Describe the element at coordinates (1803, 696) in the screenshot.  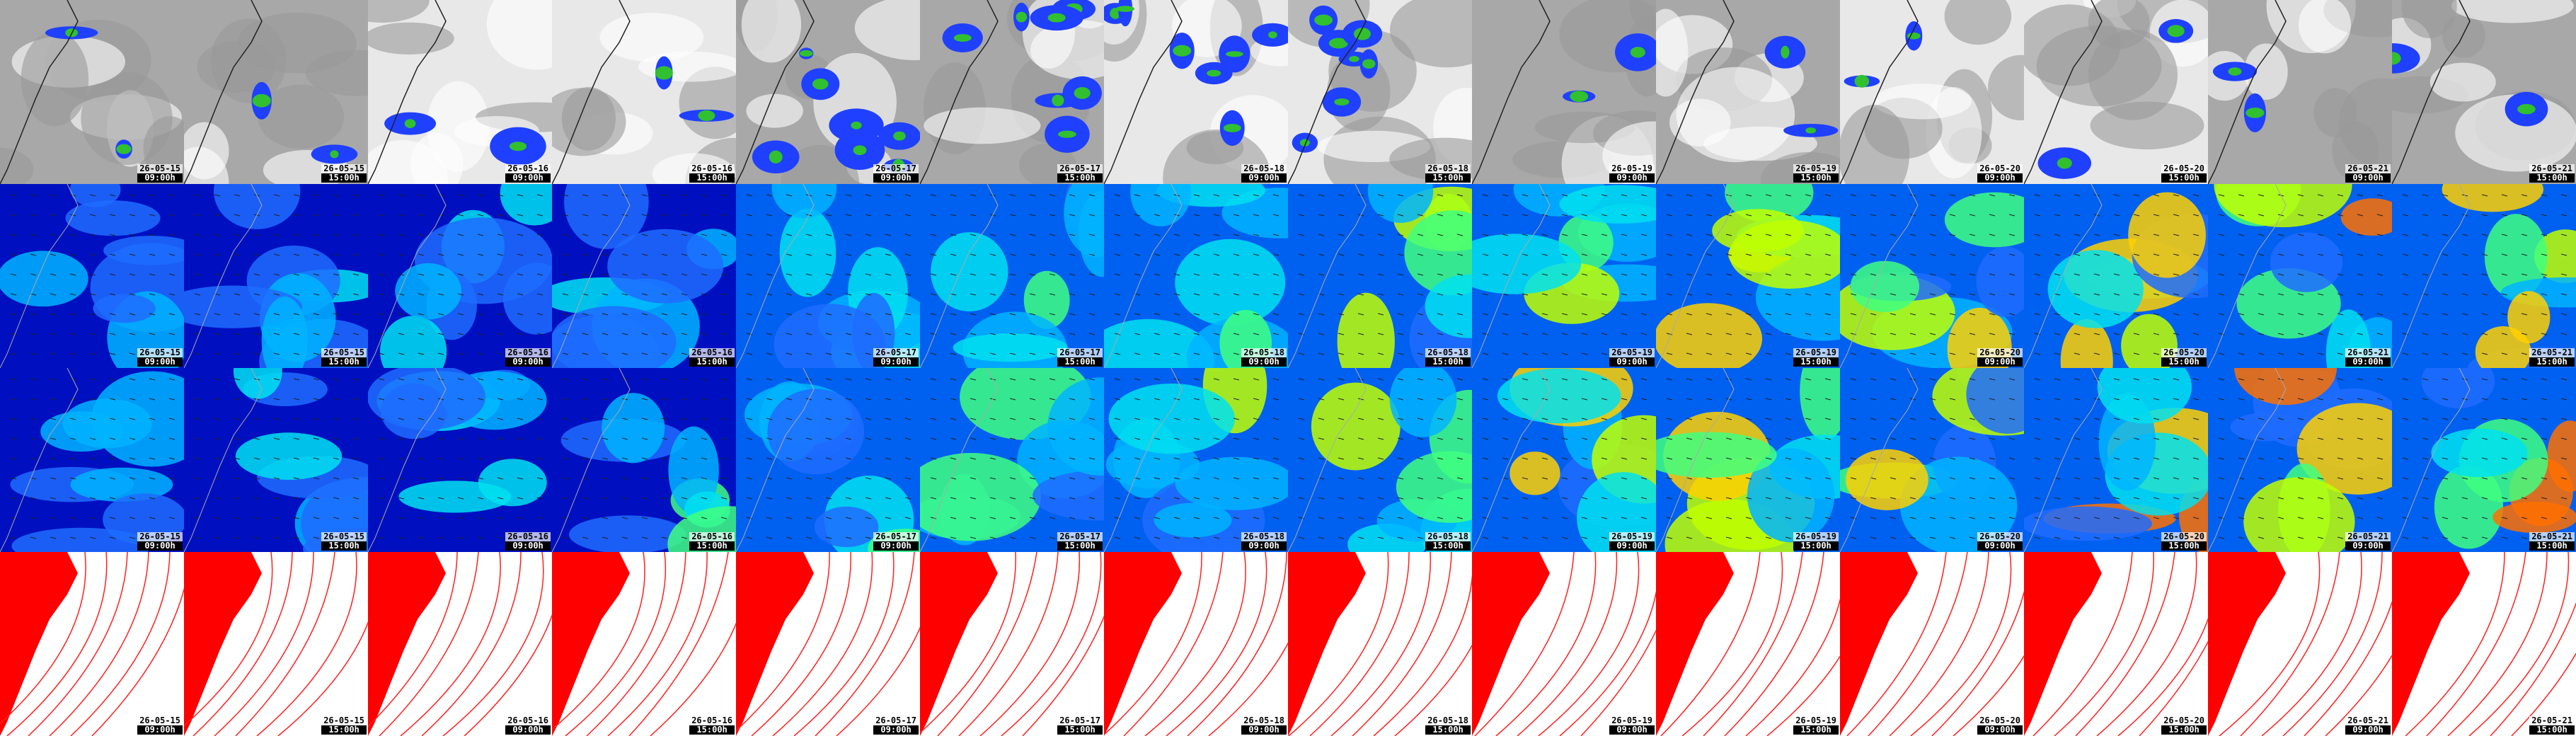
I see `contour` at that location.